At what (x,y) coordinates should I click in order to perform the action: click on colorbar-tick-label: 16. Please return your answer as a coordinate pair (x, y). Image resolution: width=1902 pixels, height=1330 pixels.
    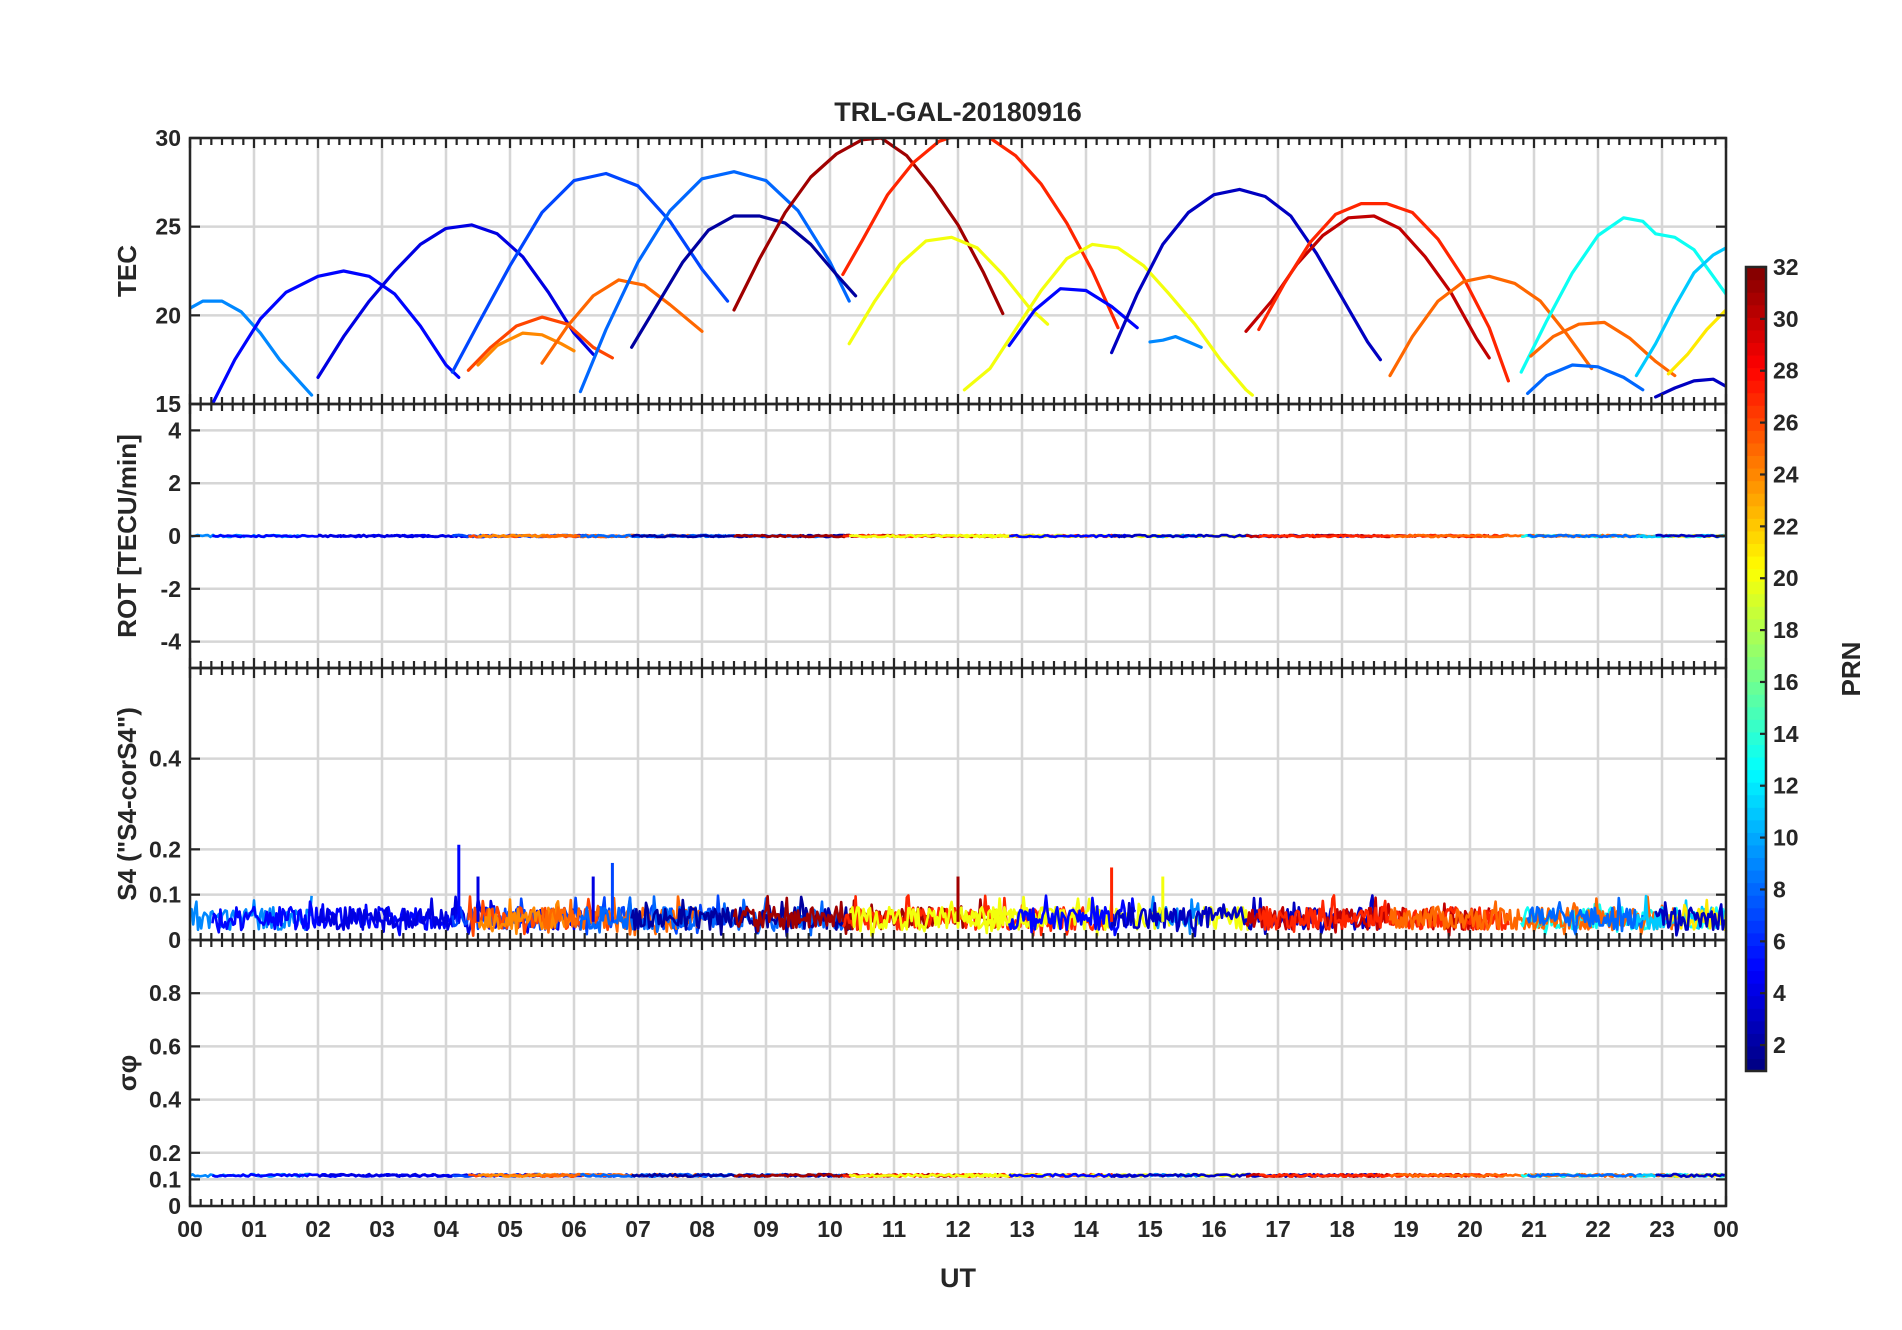
    Looking at the image, I should click on (1786, 682).